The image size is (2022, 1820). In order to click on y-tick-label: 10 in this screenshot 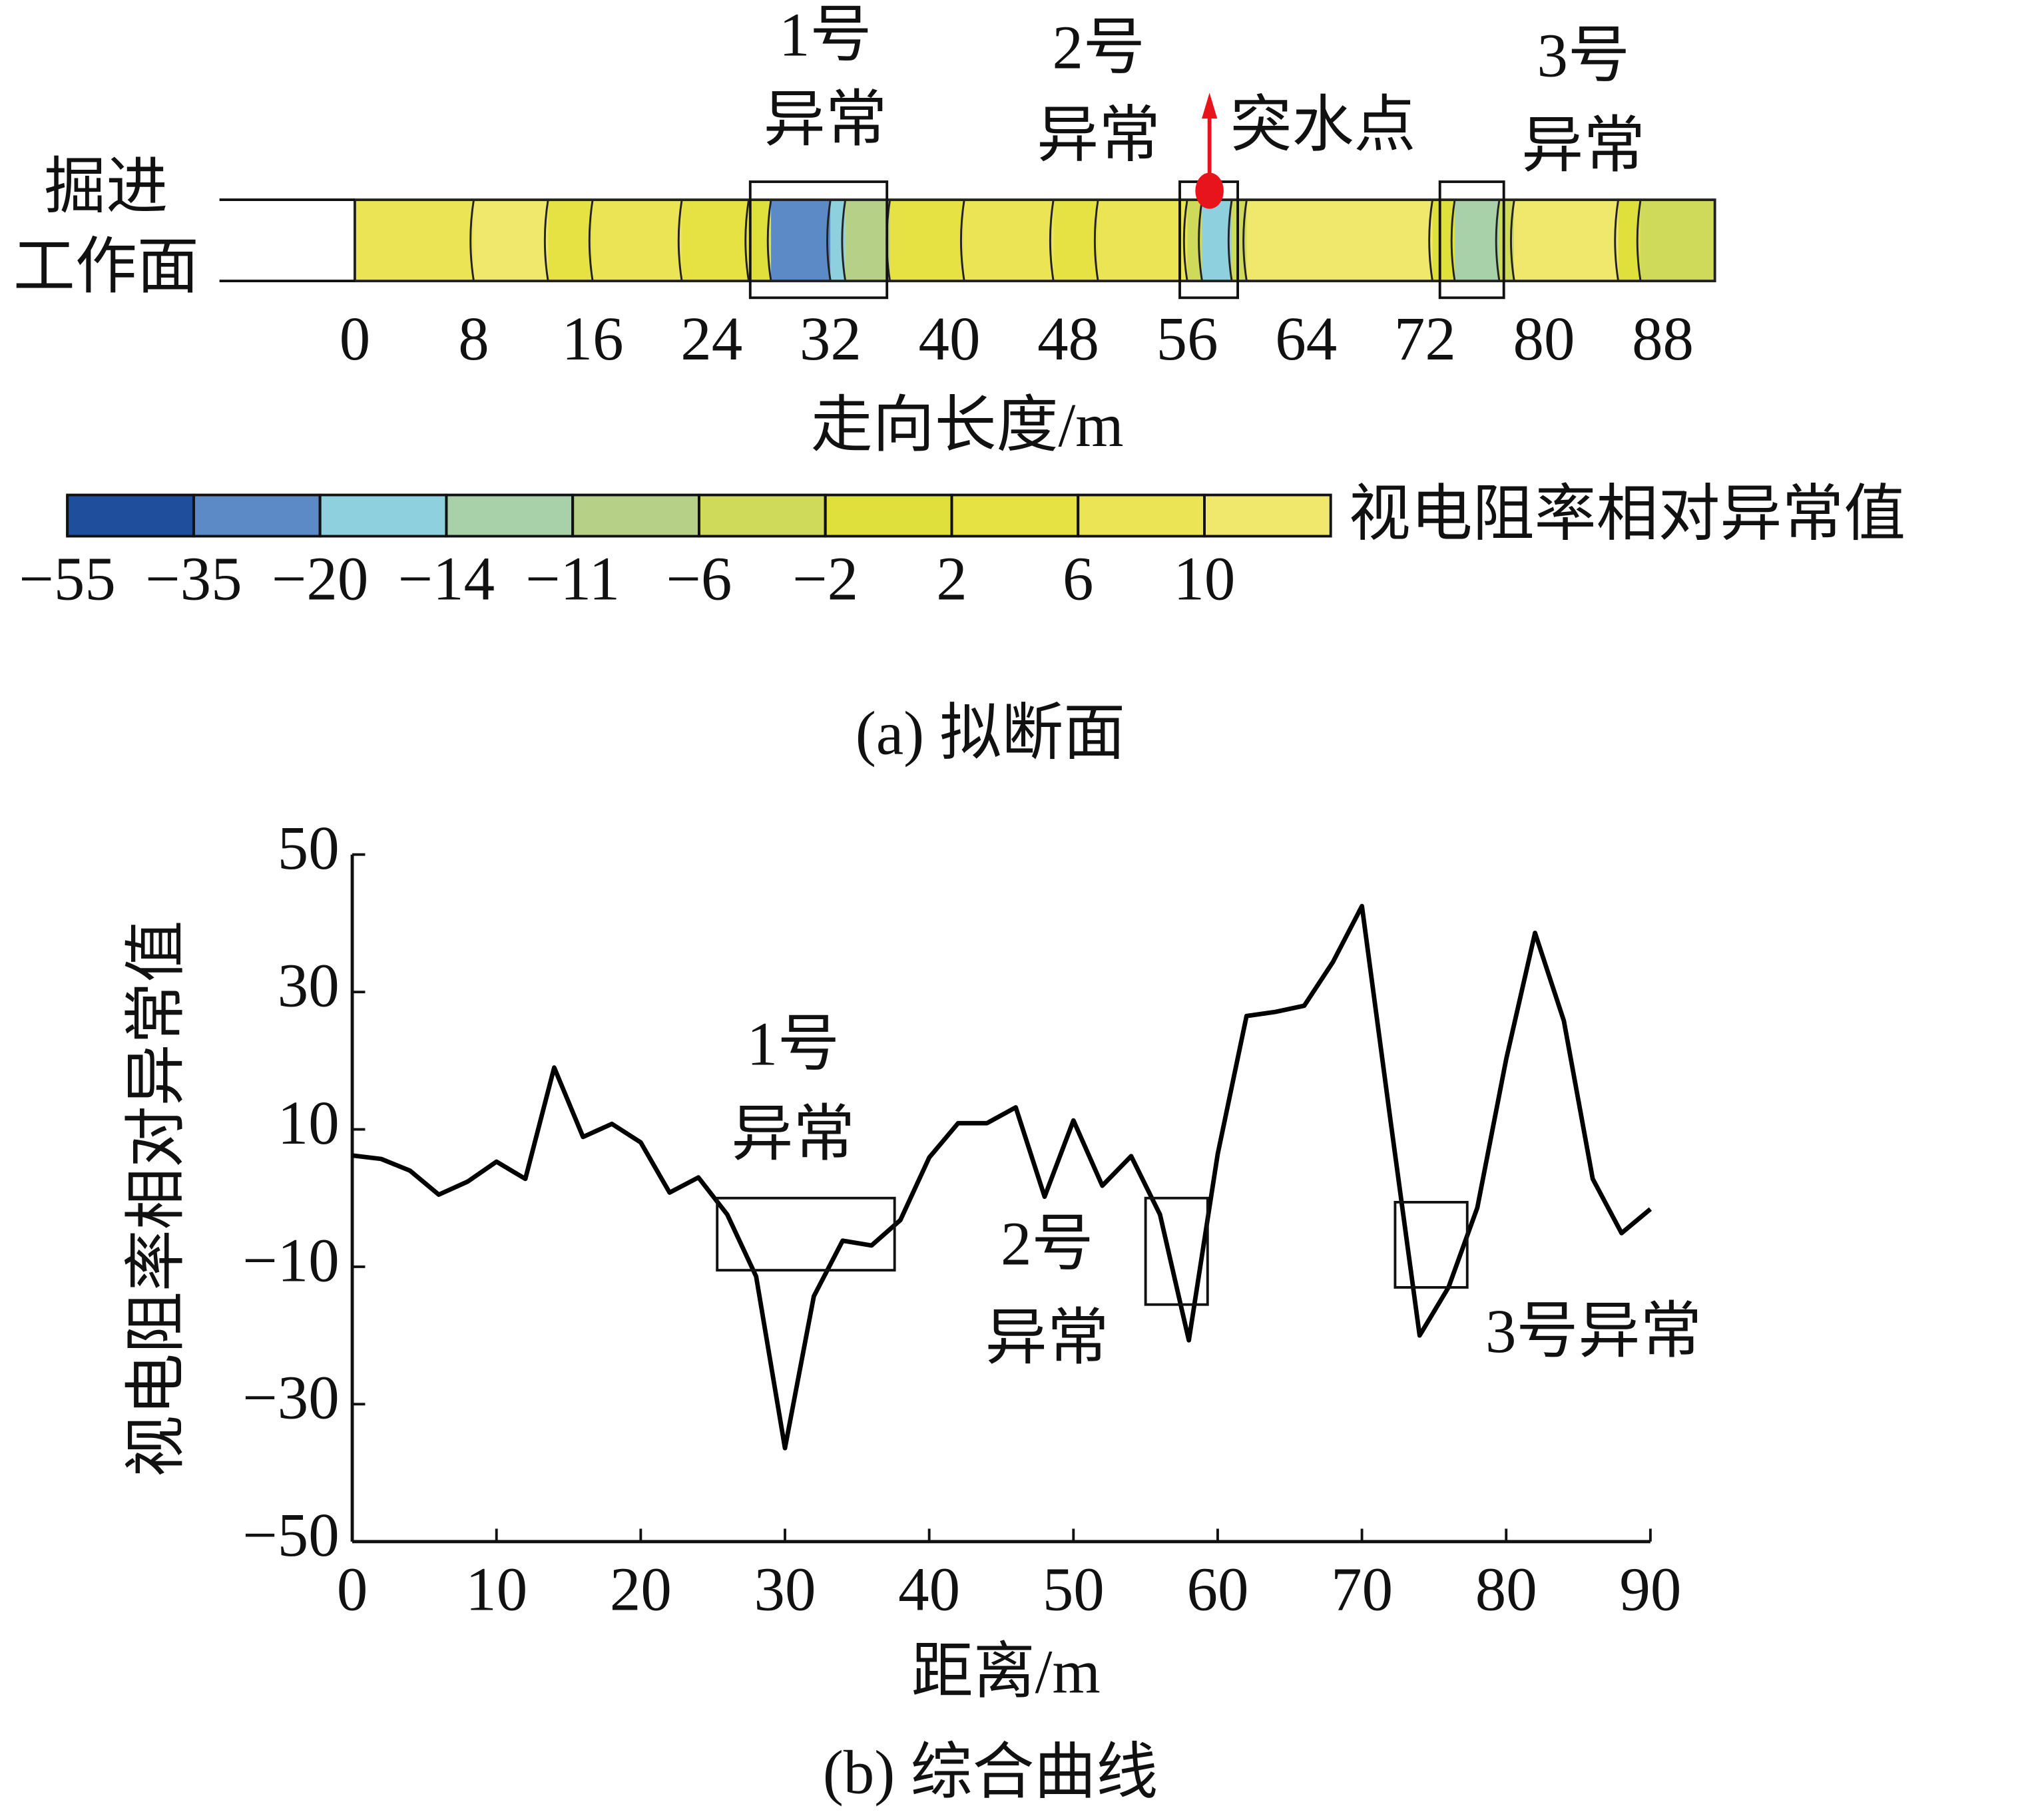, I will do `click(309, 1123)`.